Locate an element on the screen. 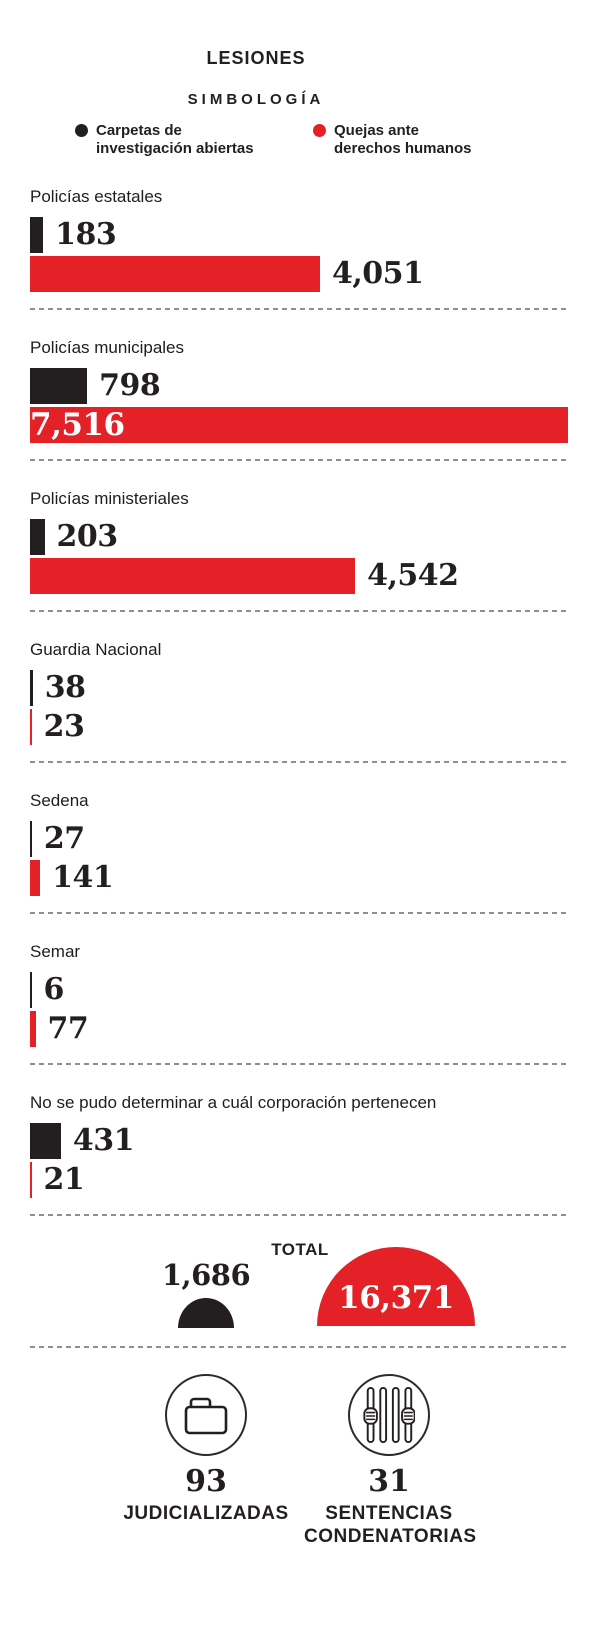  quejas-value: 77 is located at coordinates (68, 1029).